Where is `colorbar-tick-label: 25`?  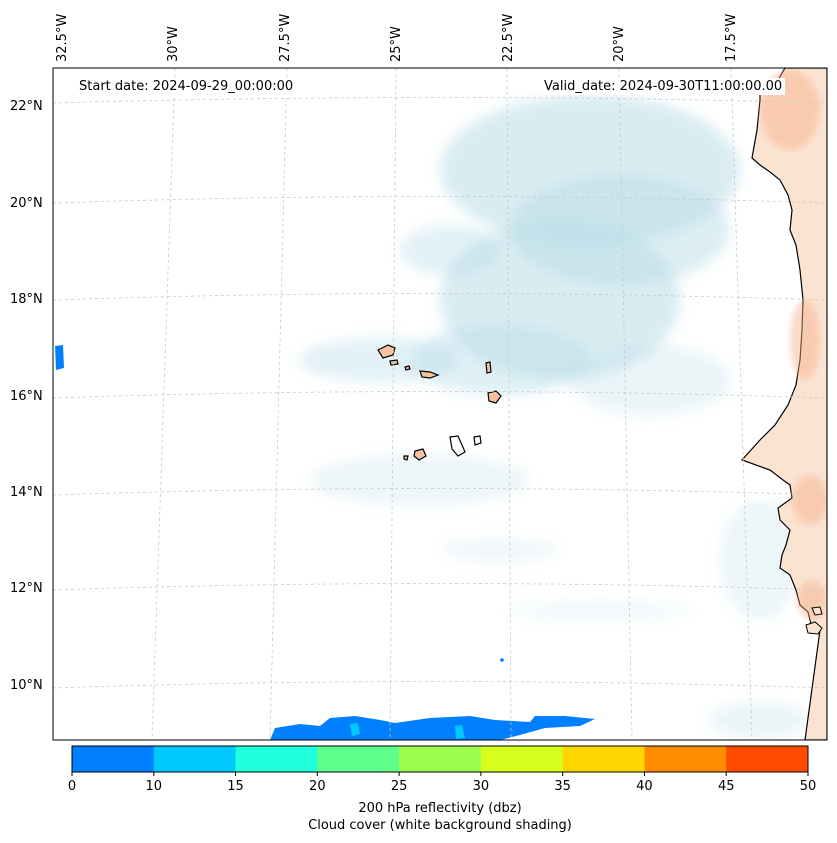
colorbar-tick-label: 25 is located at coordinates (399, 786).